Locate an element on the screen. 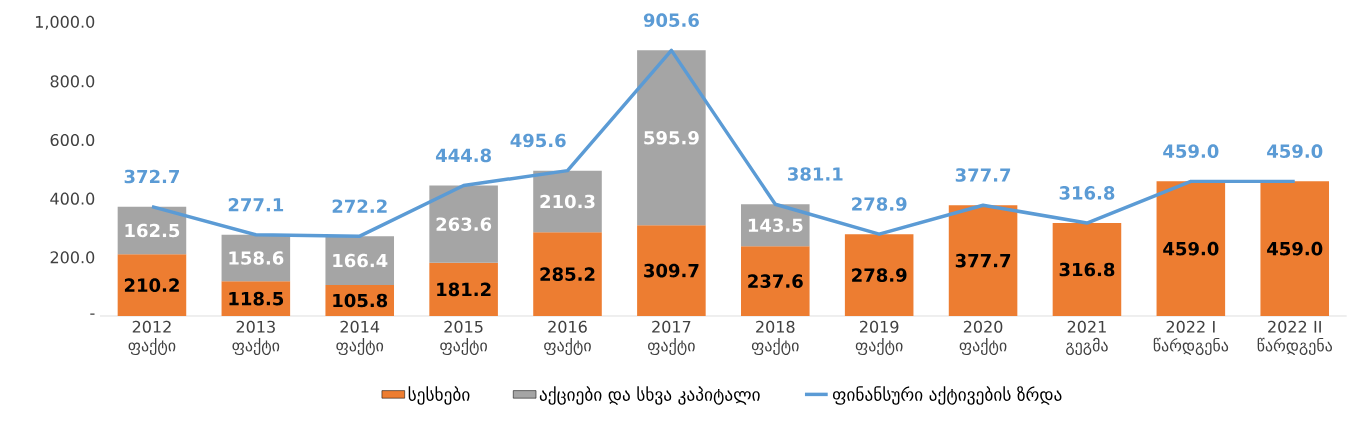  data-label: 905.6 is located at coordinates (671, 20).